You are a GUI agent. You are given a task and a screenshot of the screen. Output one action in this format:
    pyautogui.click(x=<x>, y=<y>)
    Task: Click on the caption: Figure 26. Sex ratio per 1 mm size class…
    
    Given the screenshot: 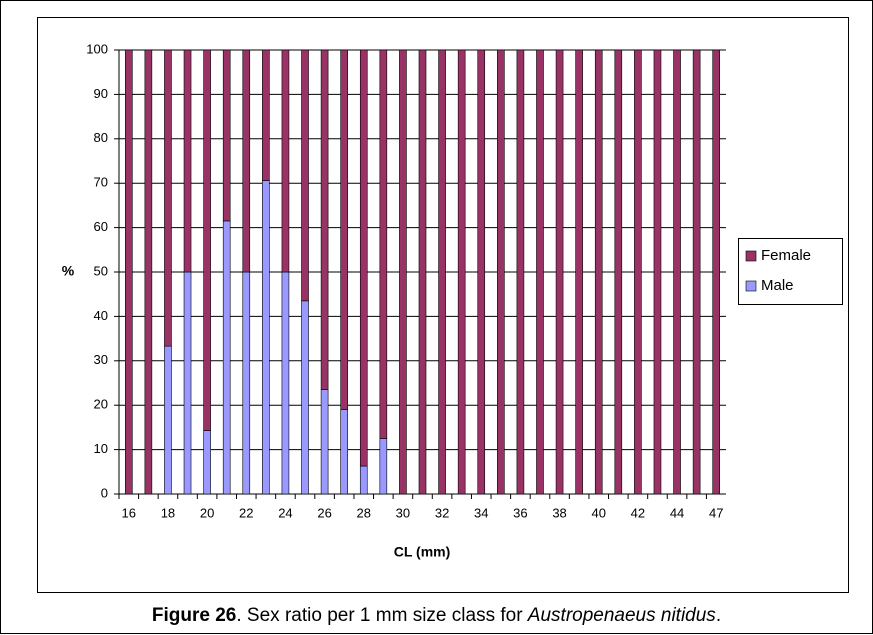 What is the action you would take?
    pyautogui.click(x=436, y=616)
    